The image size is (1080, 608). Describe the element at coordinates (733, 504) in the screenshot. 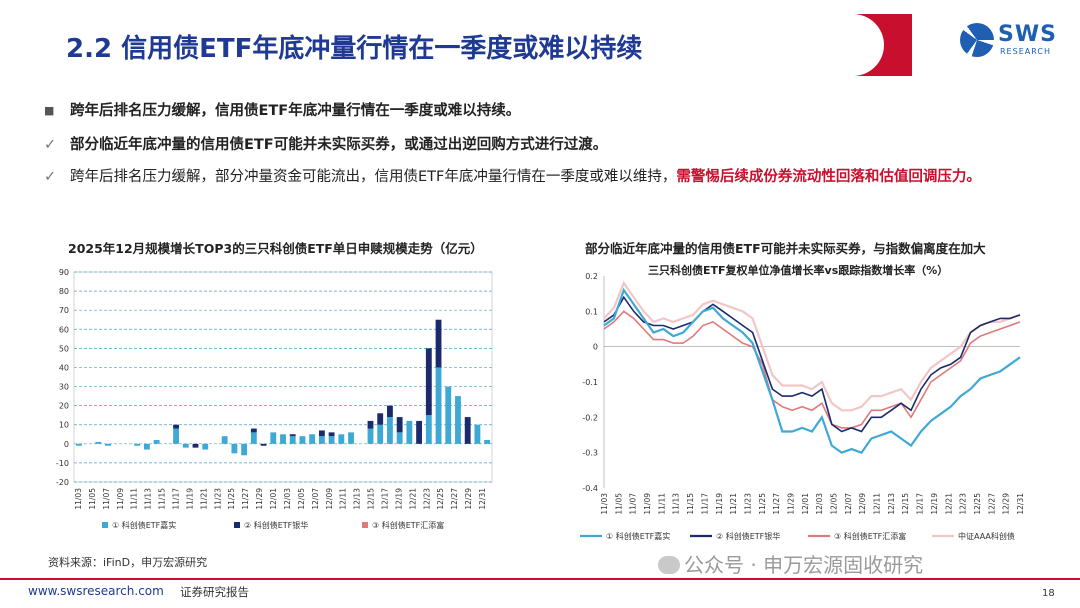

I see `x-tick-label: 11/21` at that location.